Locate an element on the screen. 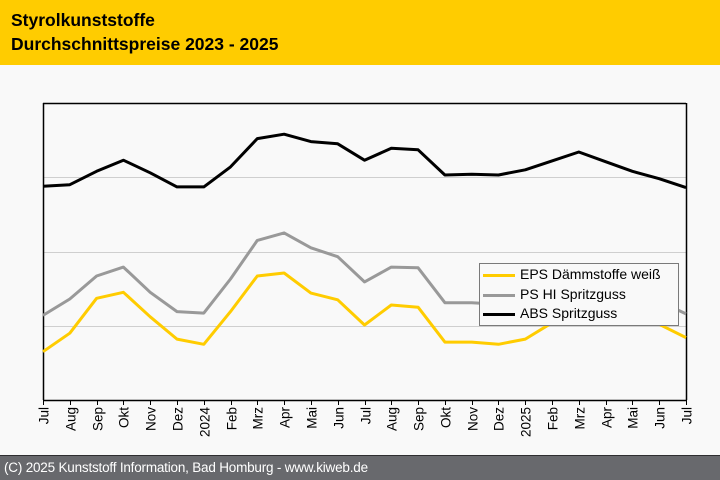 Image resolution: width=720 pixels, height=480 pixels. legend-swatch-abs is located at coordinates (499, 314).